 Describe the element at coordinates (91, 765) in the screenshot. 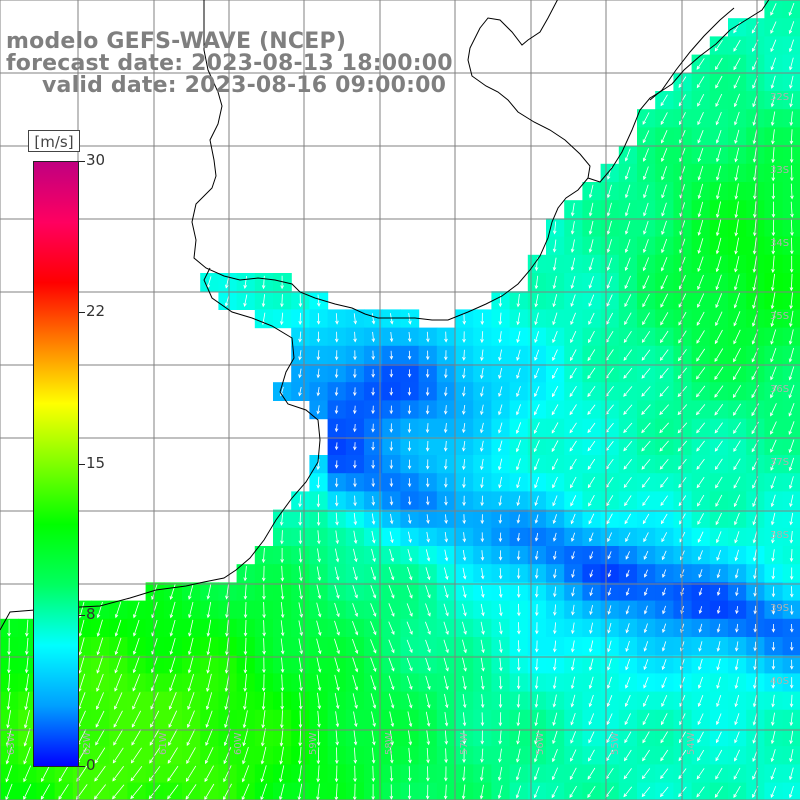

I see `colorbar-label-0: 0` at that location.